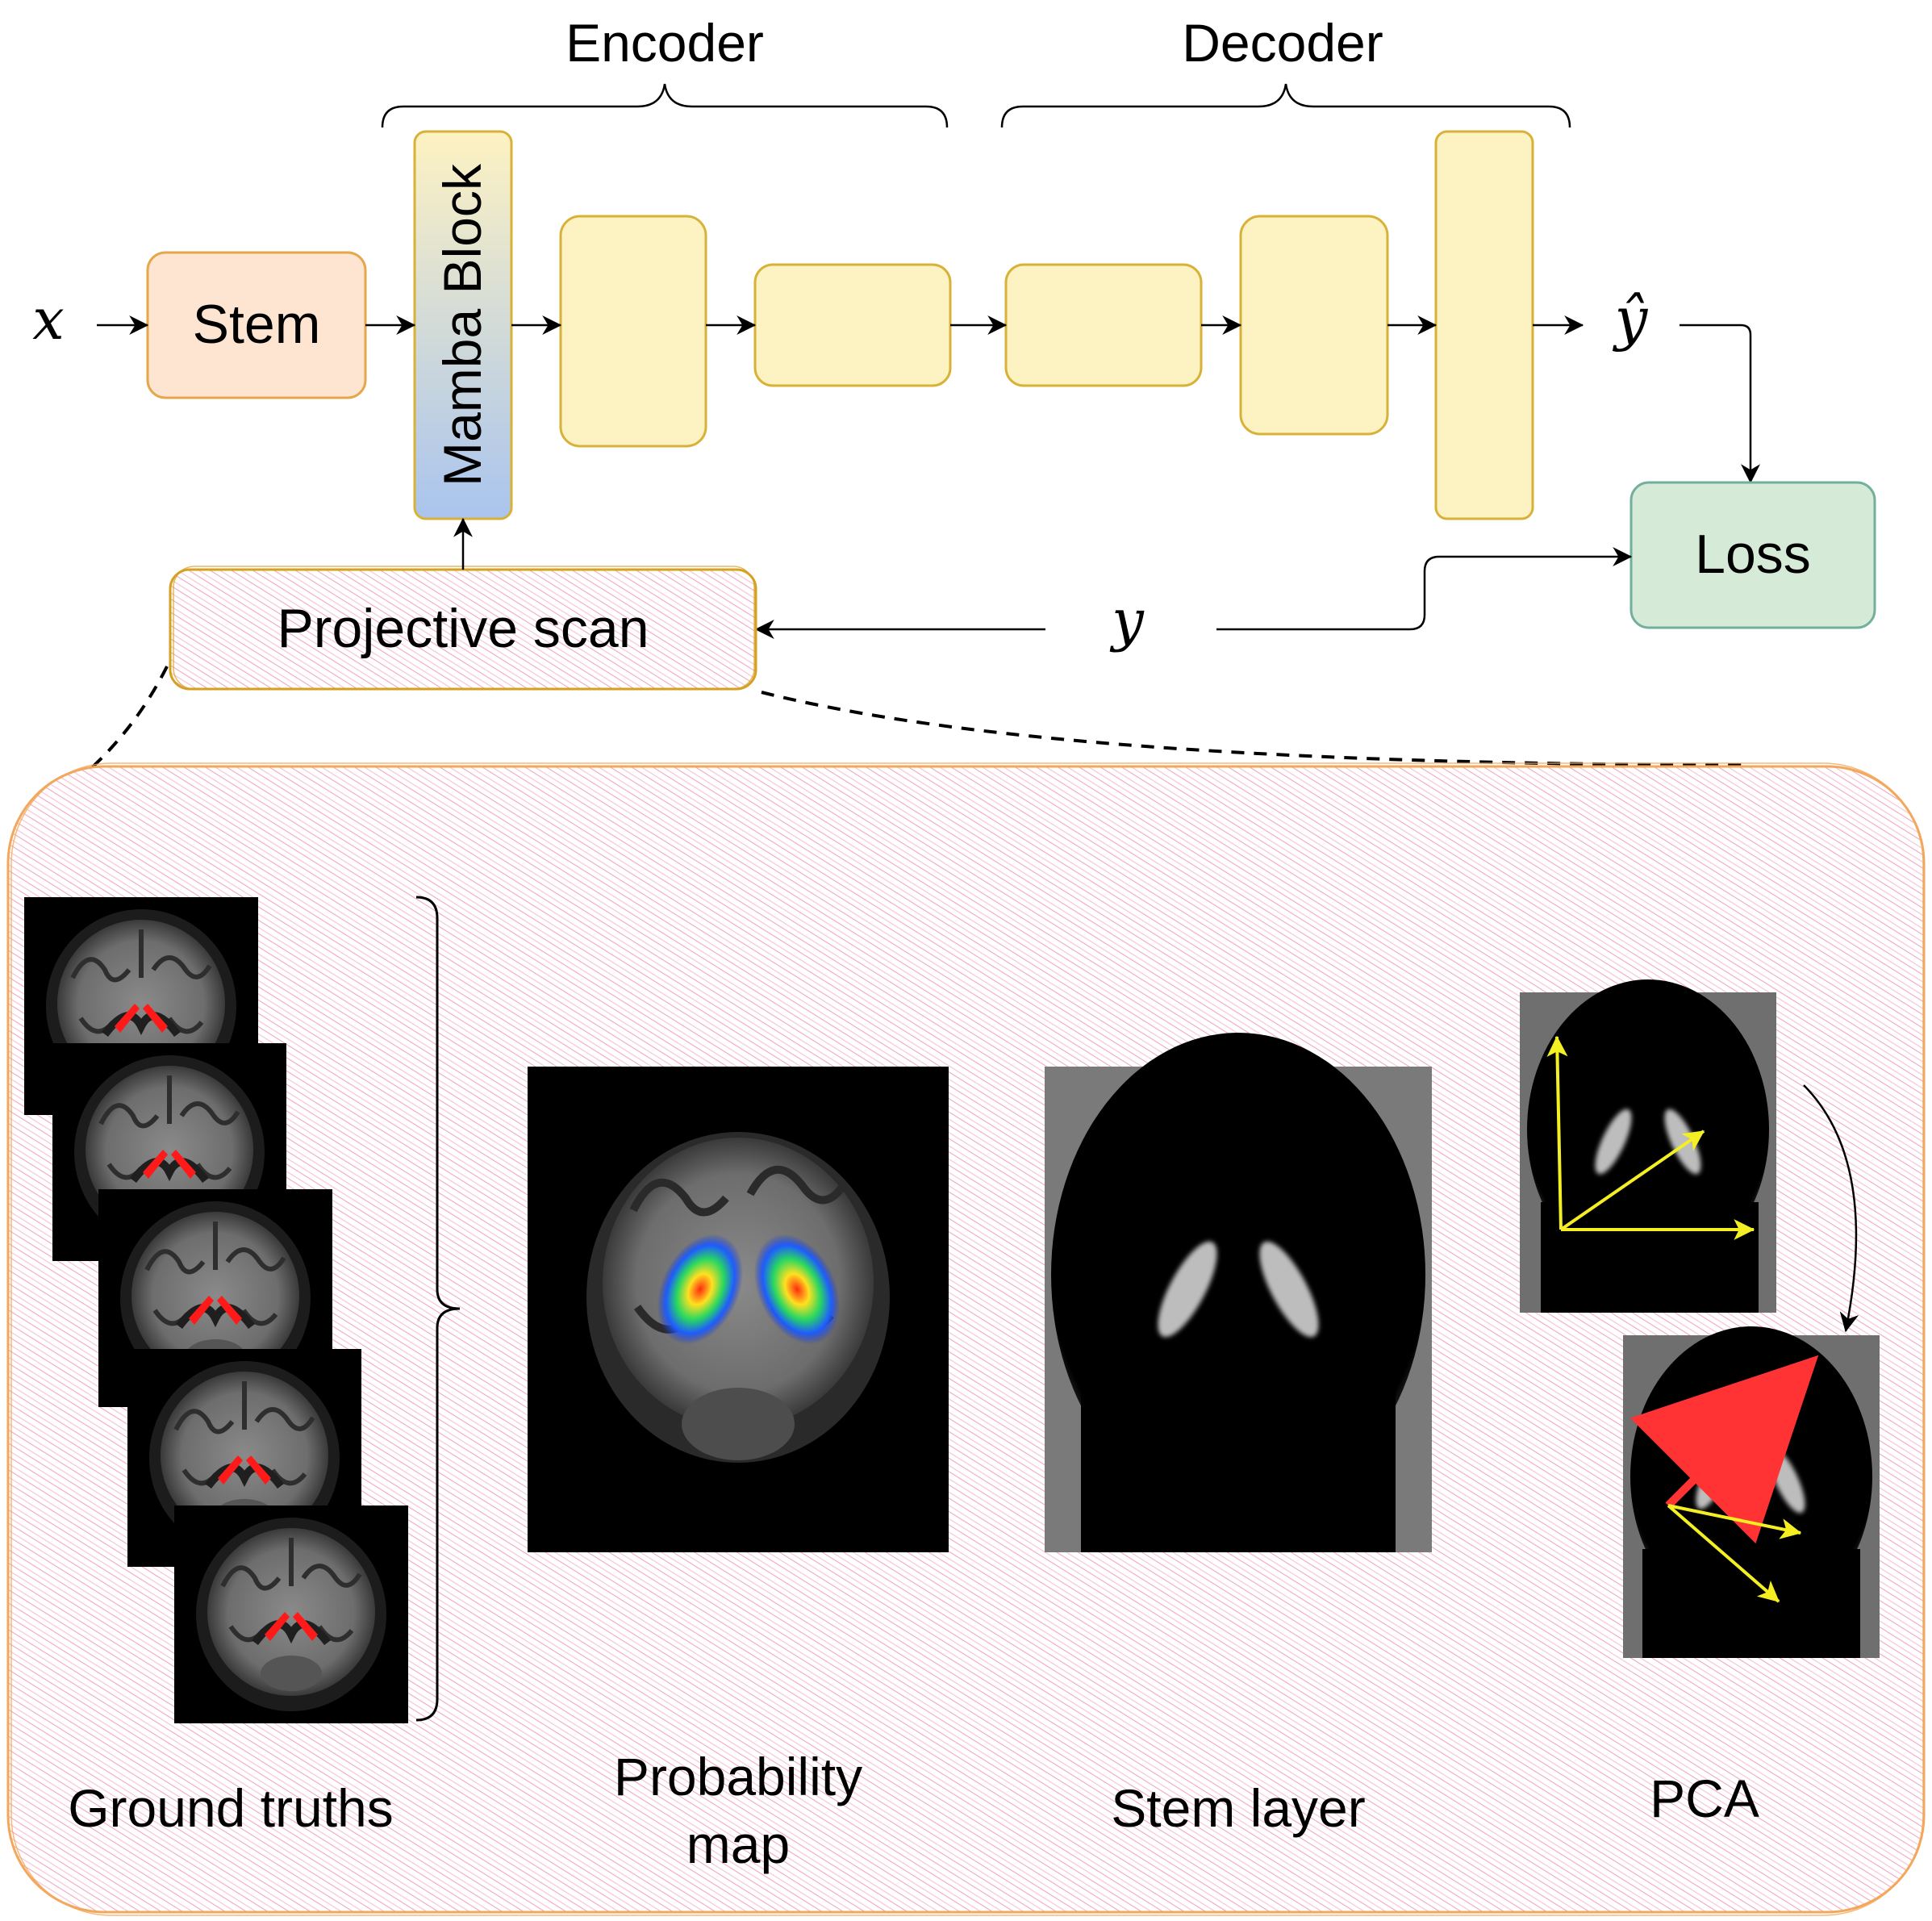 The height and width of the screenshot is (1921, 1932). I want to click on loss-label: Loss, so click(1753, 554).